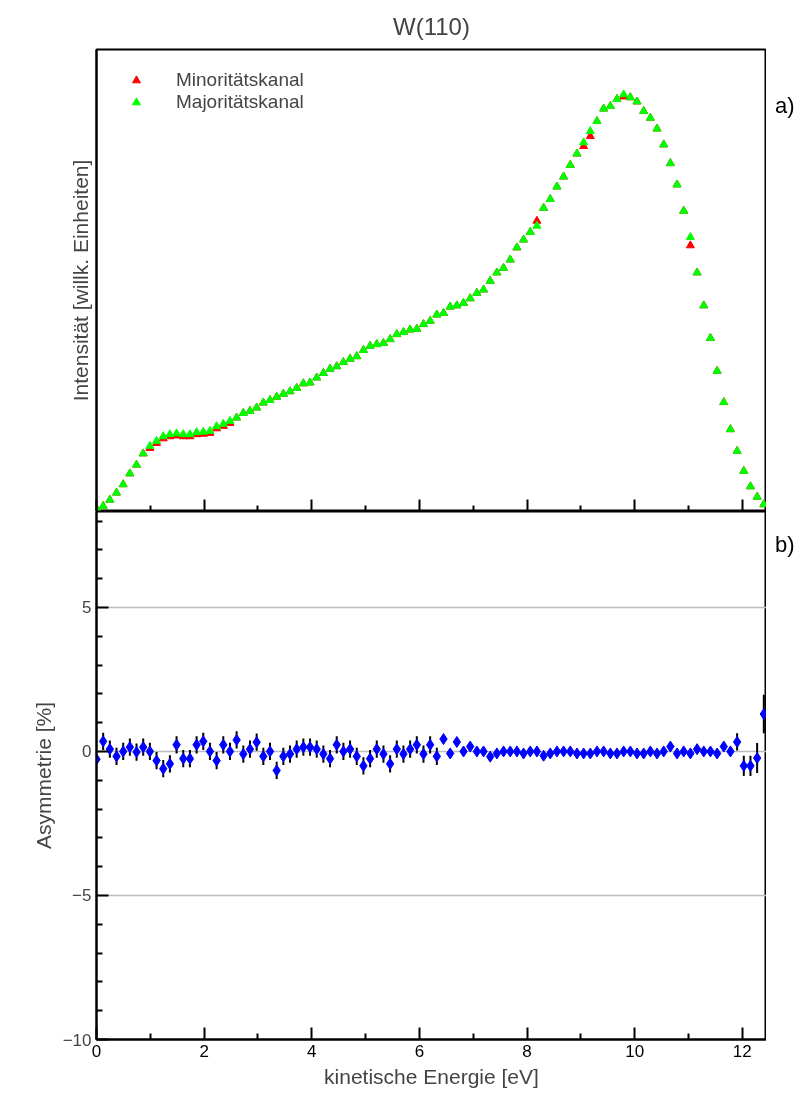 The image size is (806, 1108). What do you see at coordinates (431, 1076) in the screenshot?
I see `x-axis-title: kinetische Energie [eV]` at bounding box center [431, 1076].